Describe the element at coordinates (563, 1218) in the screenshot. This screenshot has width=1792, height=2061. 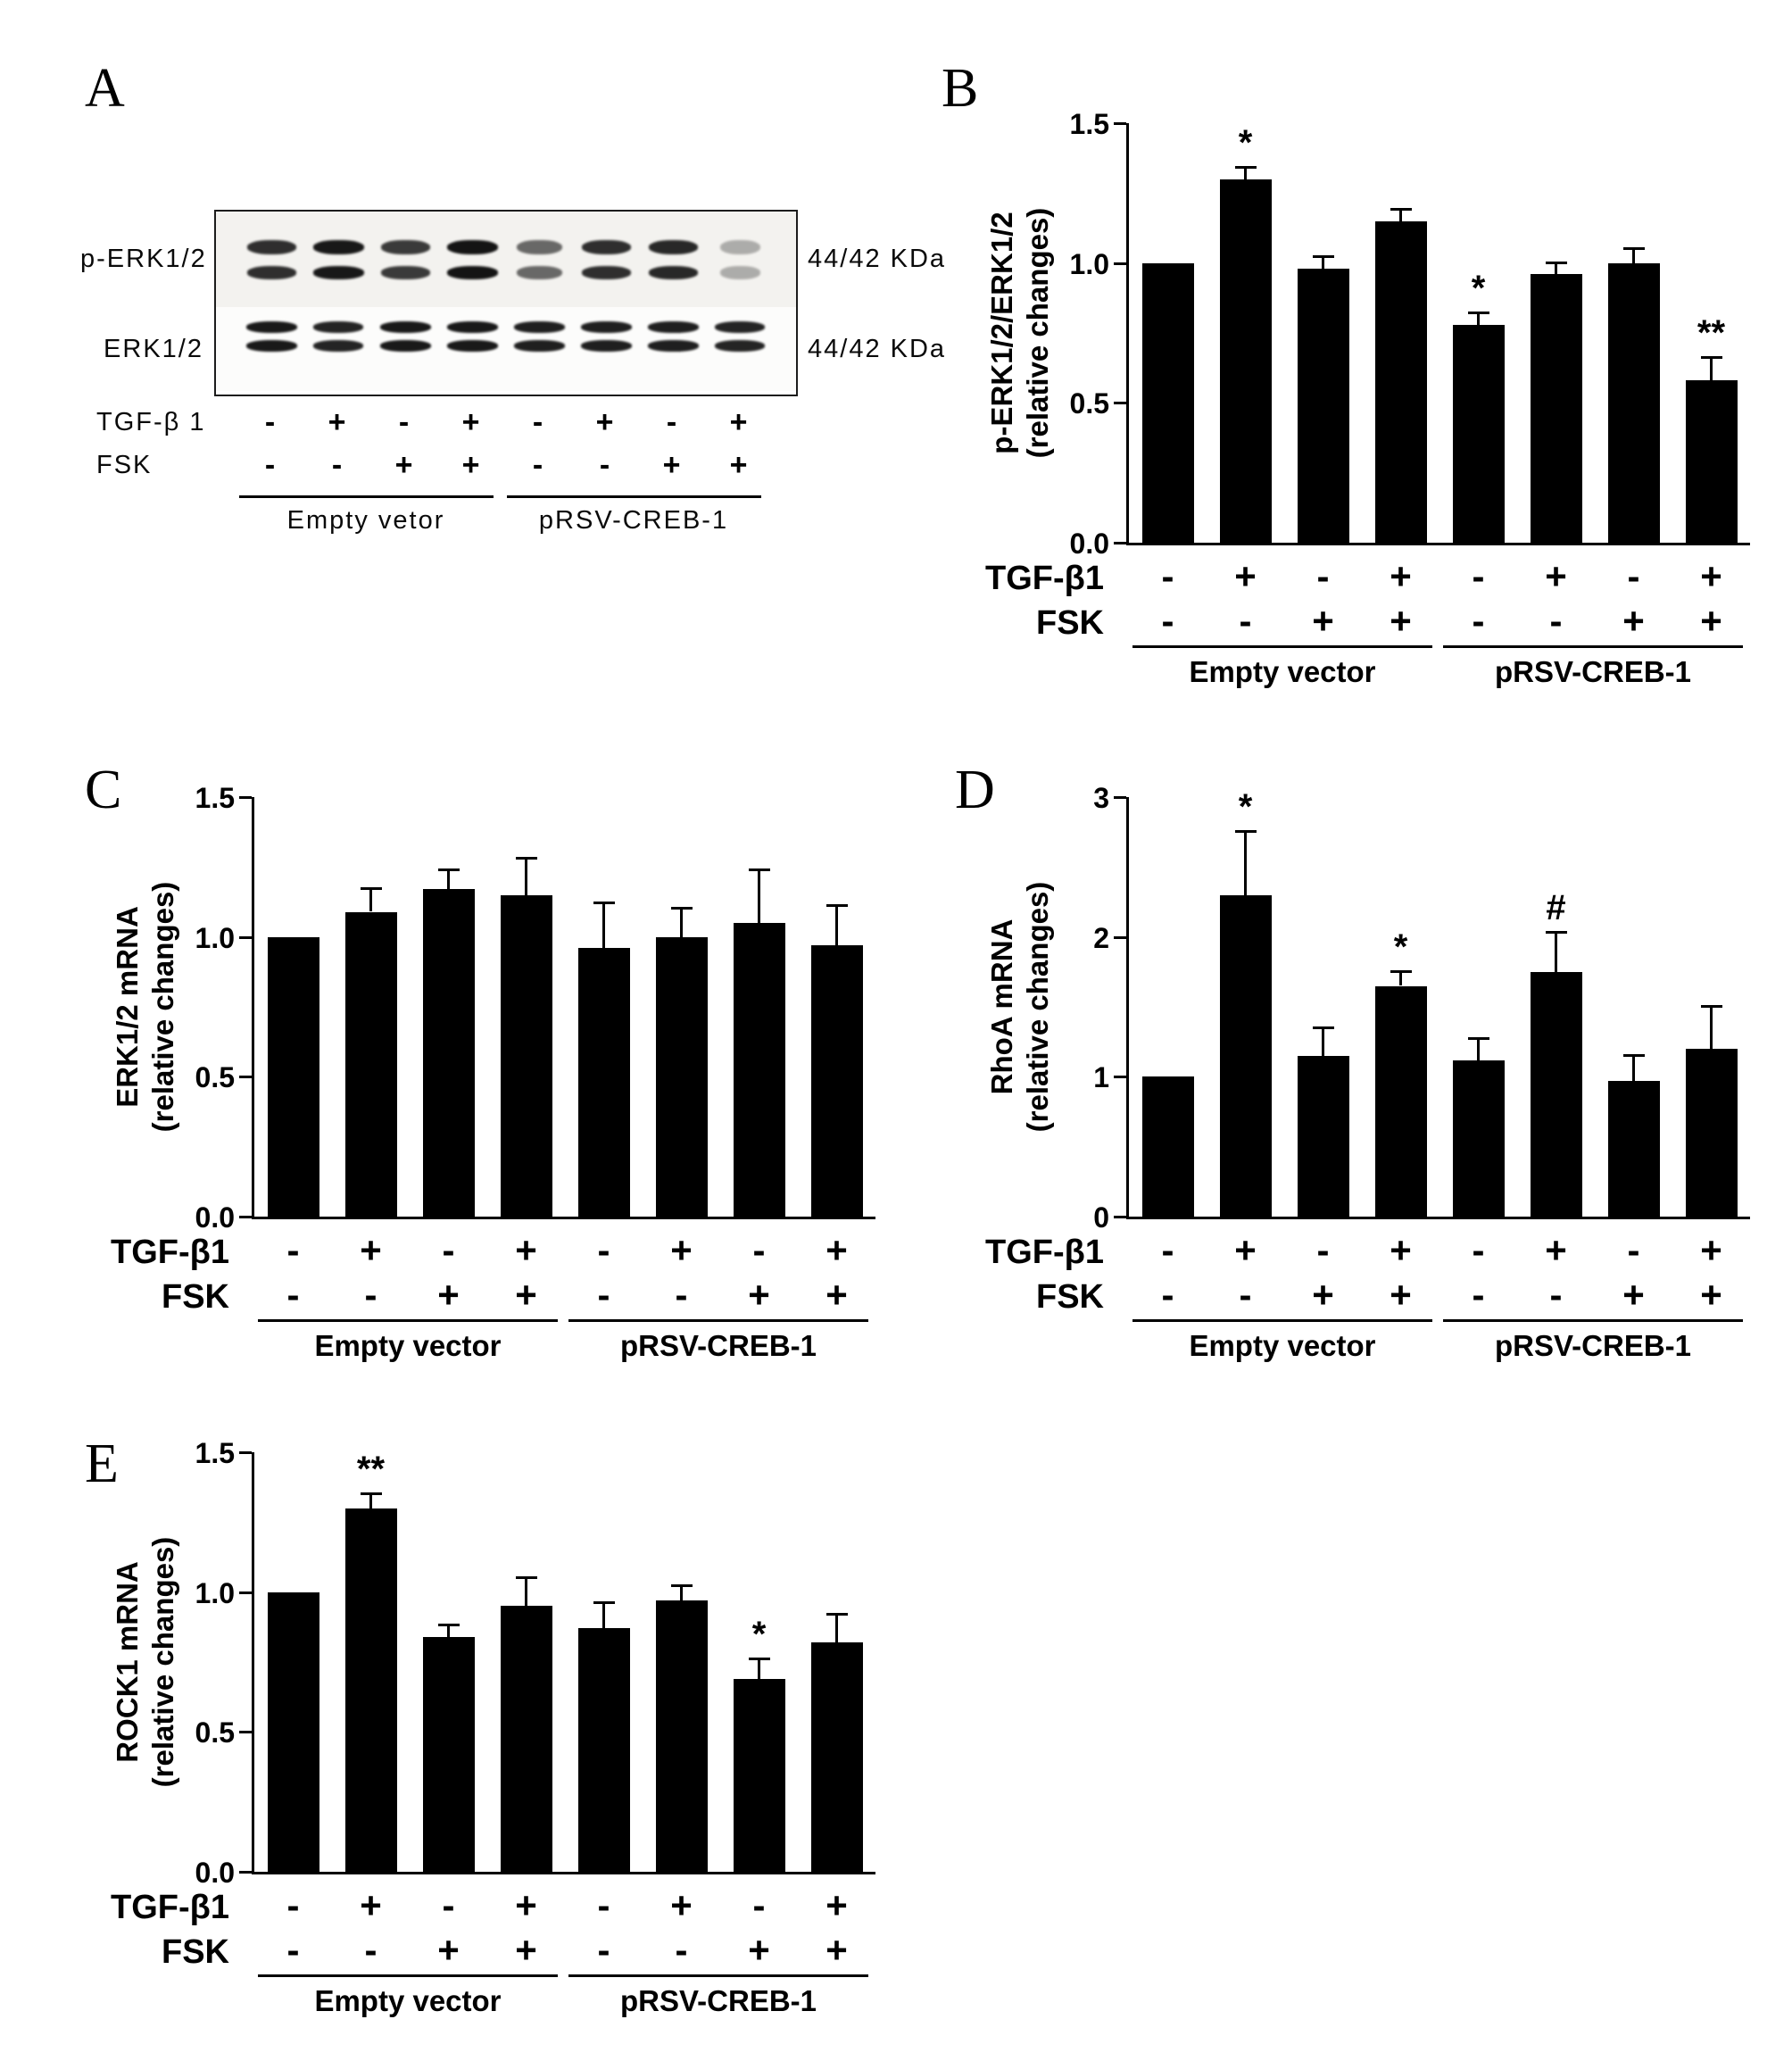
I see `x-axis` at that location.